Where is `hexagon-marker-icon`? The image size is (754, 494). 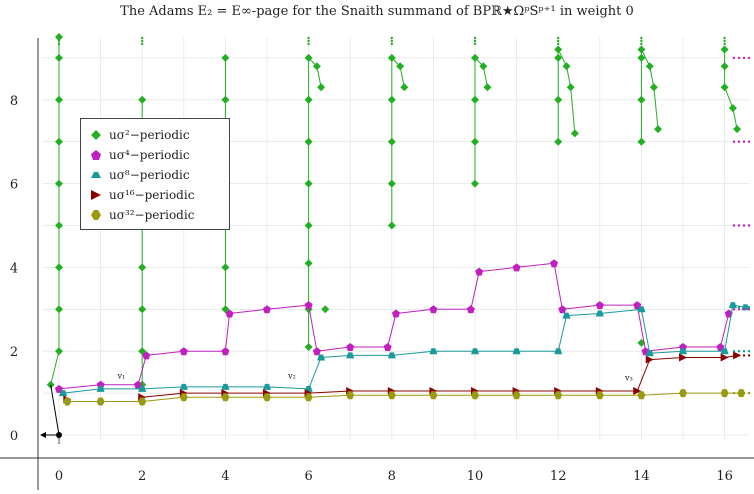 hexagon-marker-icon is located at coordinates (96, 215).